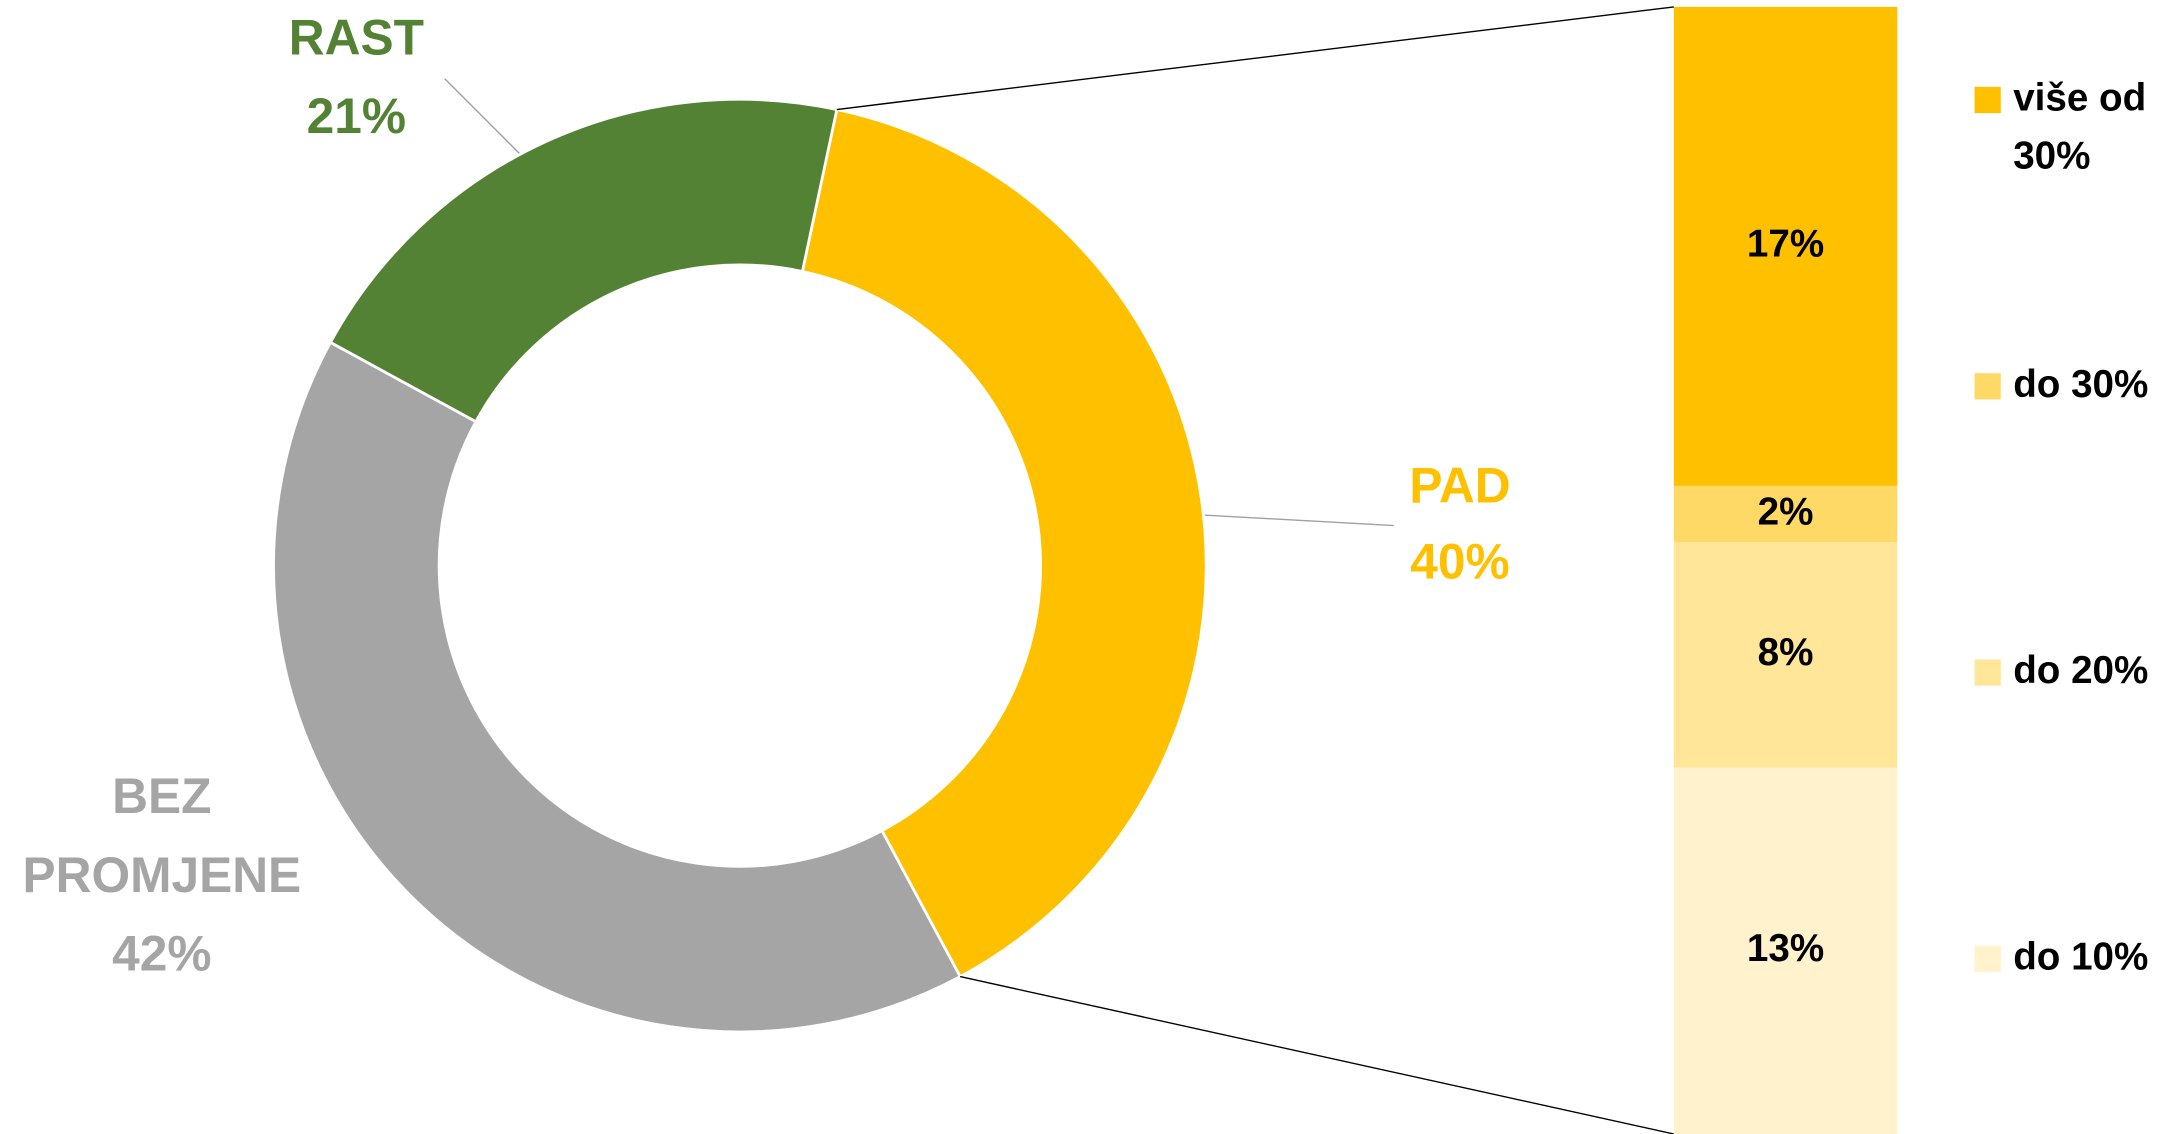 Image resolution: width=2164 pixels, height=1134 pixels. Describe the element at coordinates (1786, 652) in the screenshot. I see `bar-value-label: 8%` at that location.